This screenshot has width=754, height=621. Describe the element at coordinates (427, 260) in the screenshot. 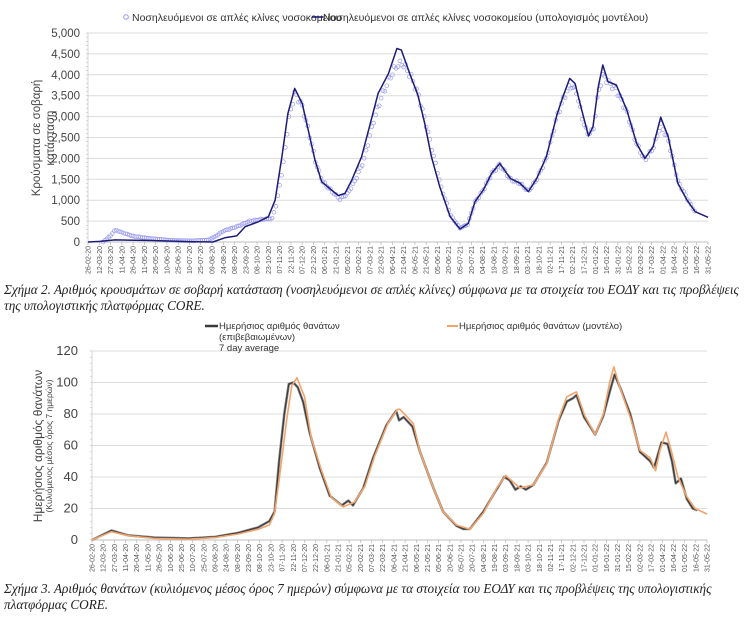

I see `x-tick-label: 21-05-21` at that location.